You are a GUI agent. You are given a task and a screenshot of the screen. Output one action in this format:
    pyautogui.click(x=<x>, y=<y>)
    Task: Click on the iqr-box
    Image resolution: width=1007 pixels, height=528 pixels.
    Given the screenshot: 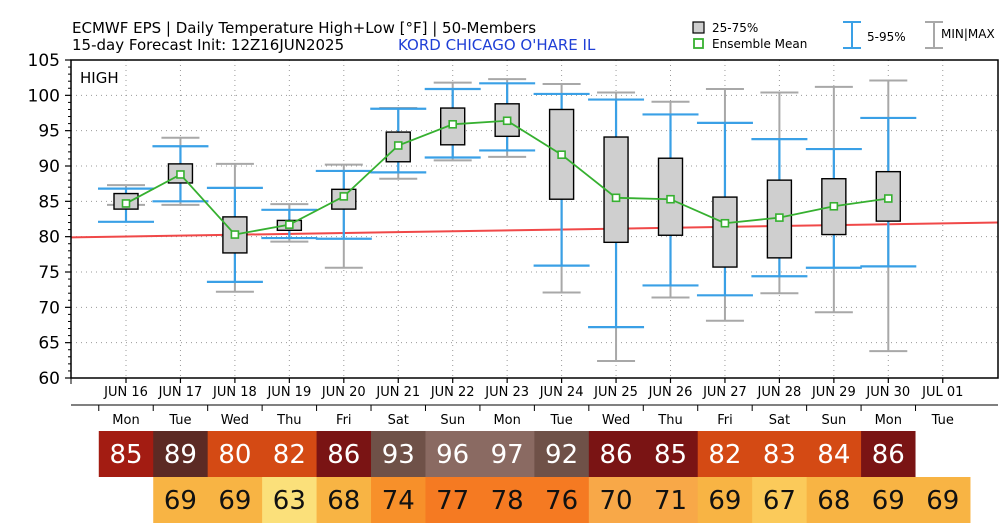 What is the action you would take?
    pyautogui.click(x=725, y=232)
    